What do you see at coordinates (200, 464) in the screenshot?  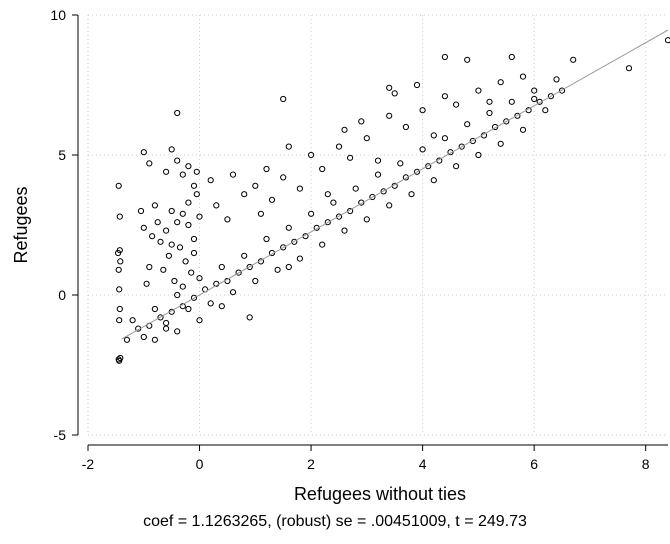 I see `x-tick-label: 0` at bounding box center [200, 464].